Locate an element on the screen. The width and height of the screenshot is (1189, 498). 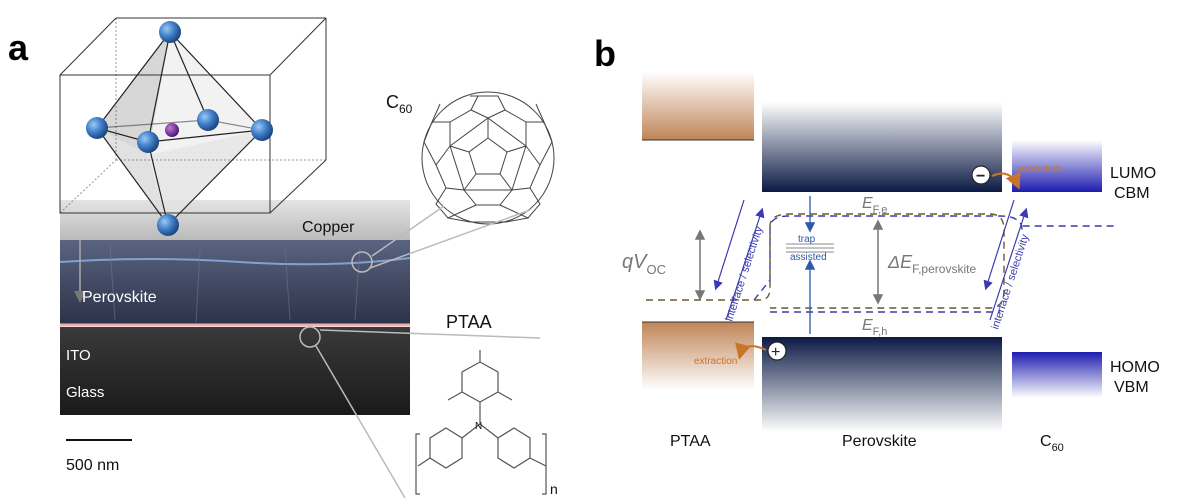
ptaa-top-band is located at coordinates (698, 106).